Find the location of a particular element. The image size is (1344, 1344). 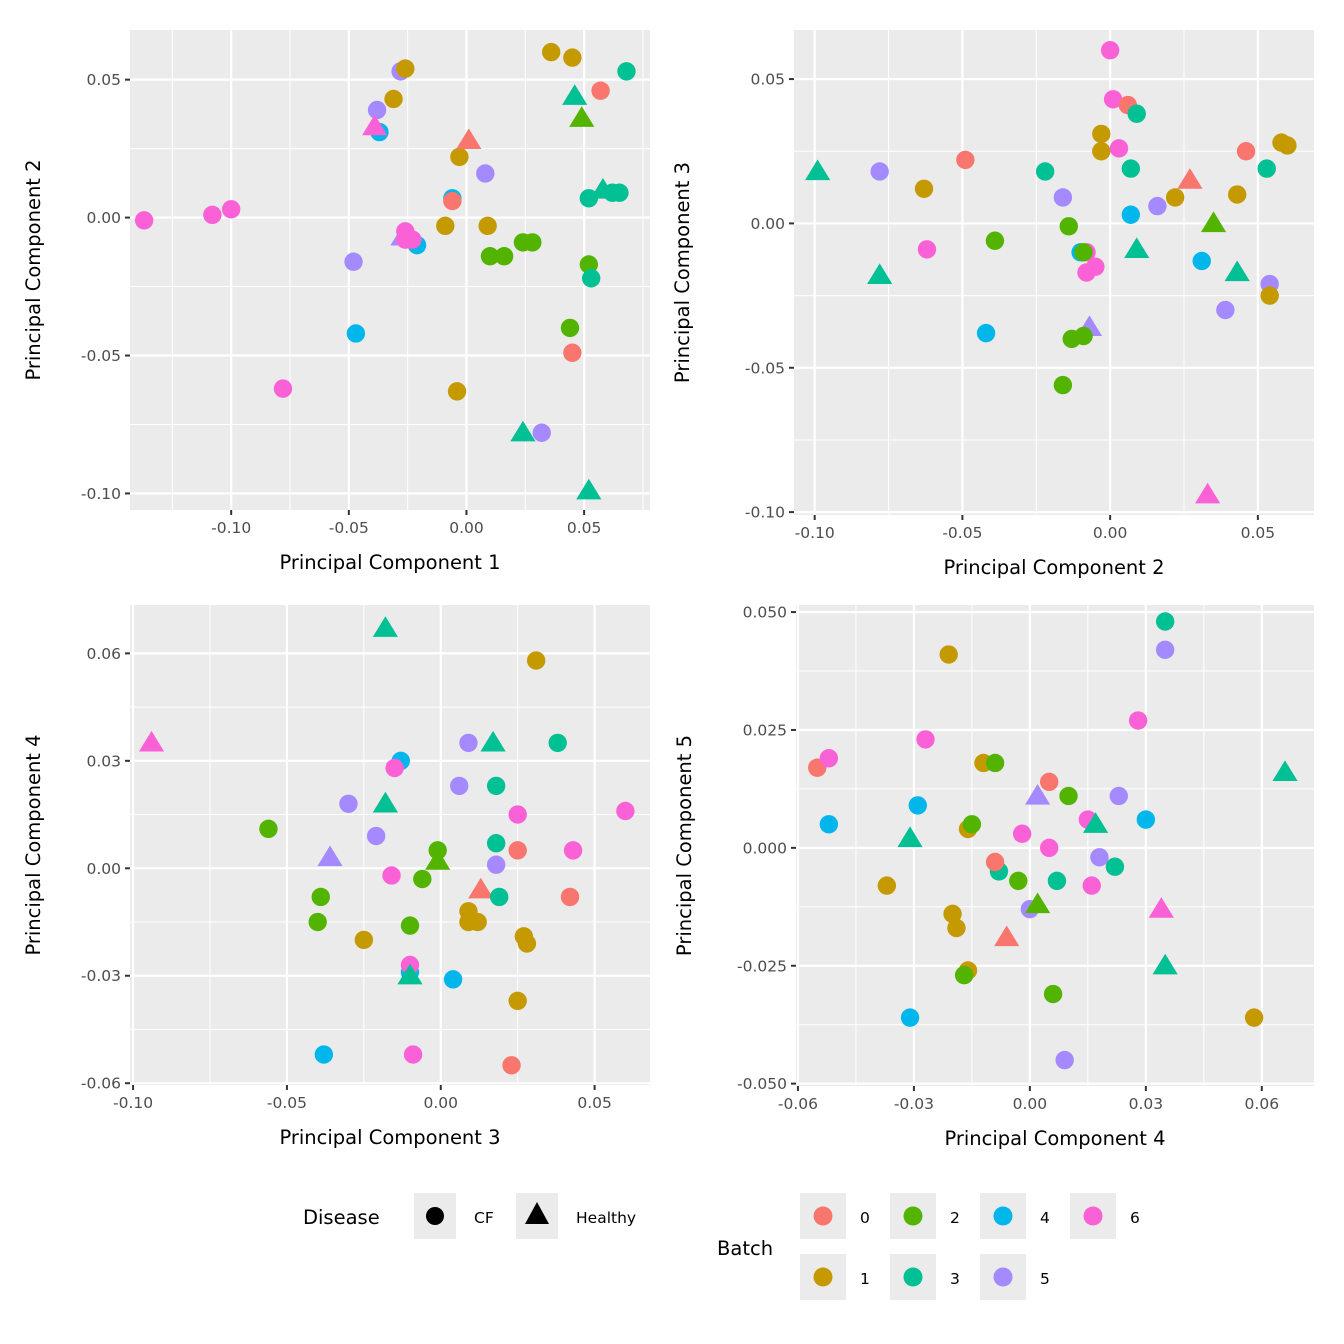

y-tick-label: 0.050 is located at coordinates (765, 613).